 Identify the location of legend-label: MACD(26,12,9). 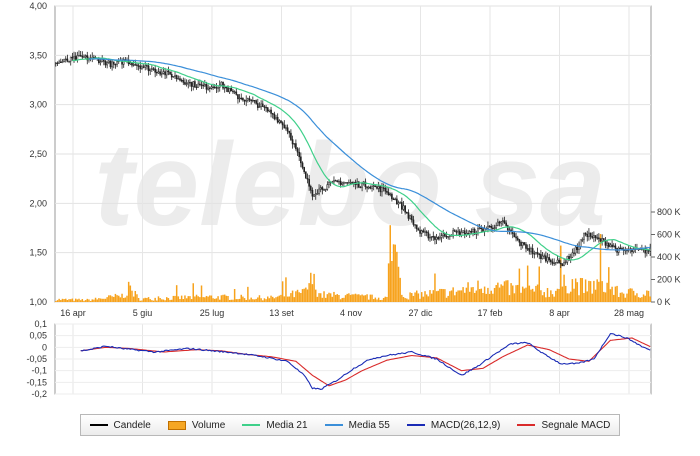
(465, 425).